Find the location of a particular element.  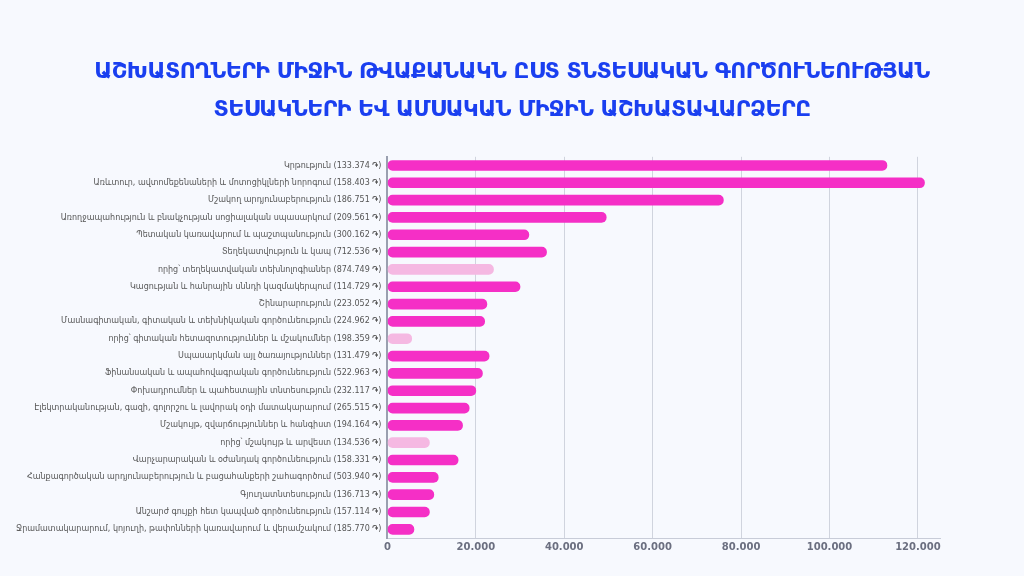

y-tick-label: Կրթություն (133.374 ֏) is located at coordinates (332, 165).